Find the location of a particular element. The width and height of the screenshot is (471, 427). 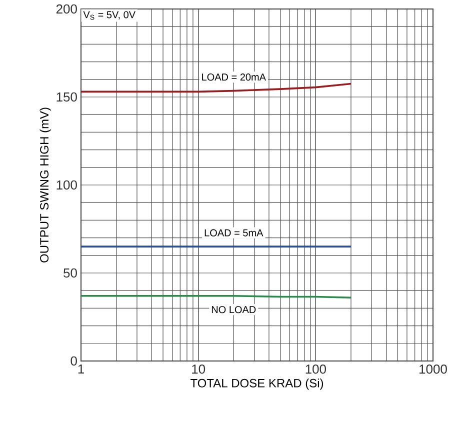

y-axis-title: OUTPUT SWING HIGH (mV) is located at coordinates (45, 185).